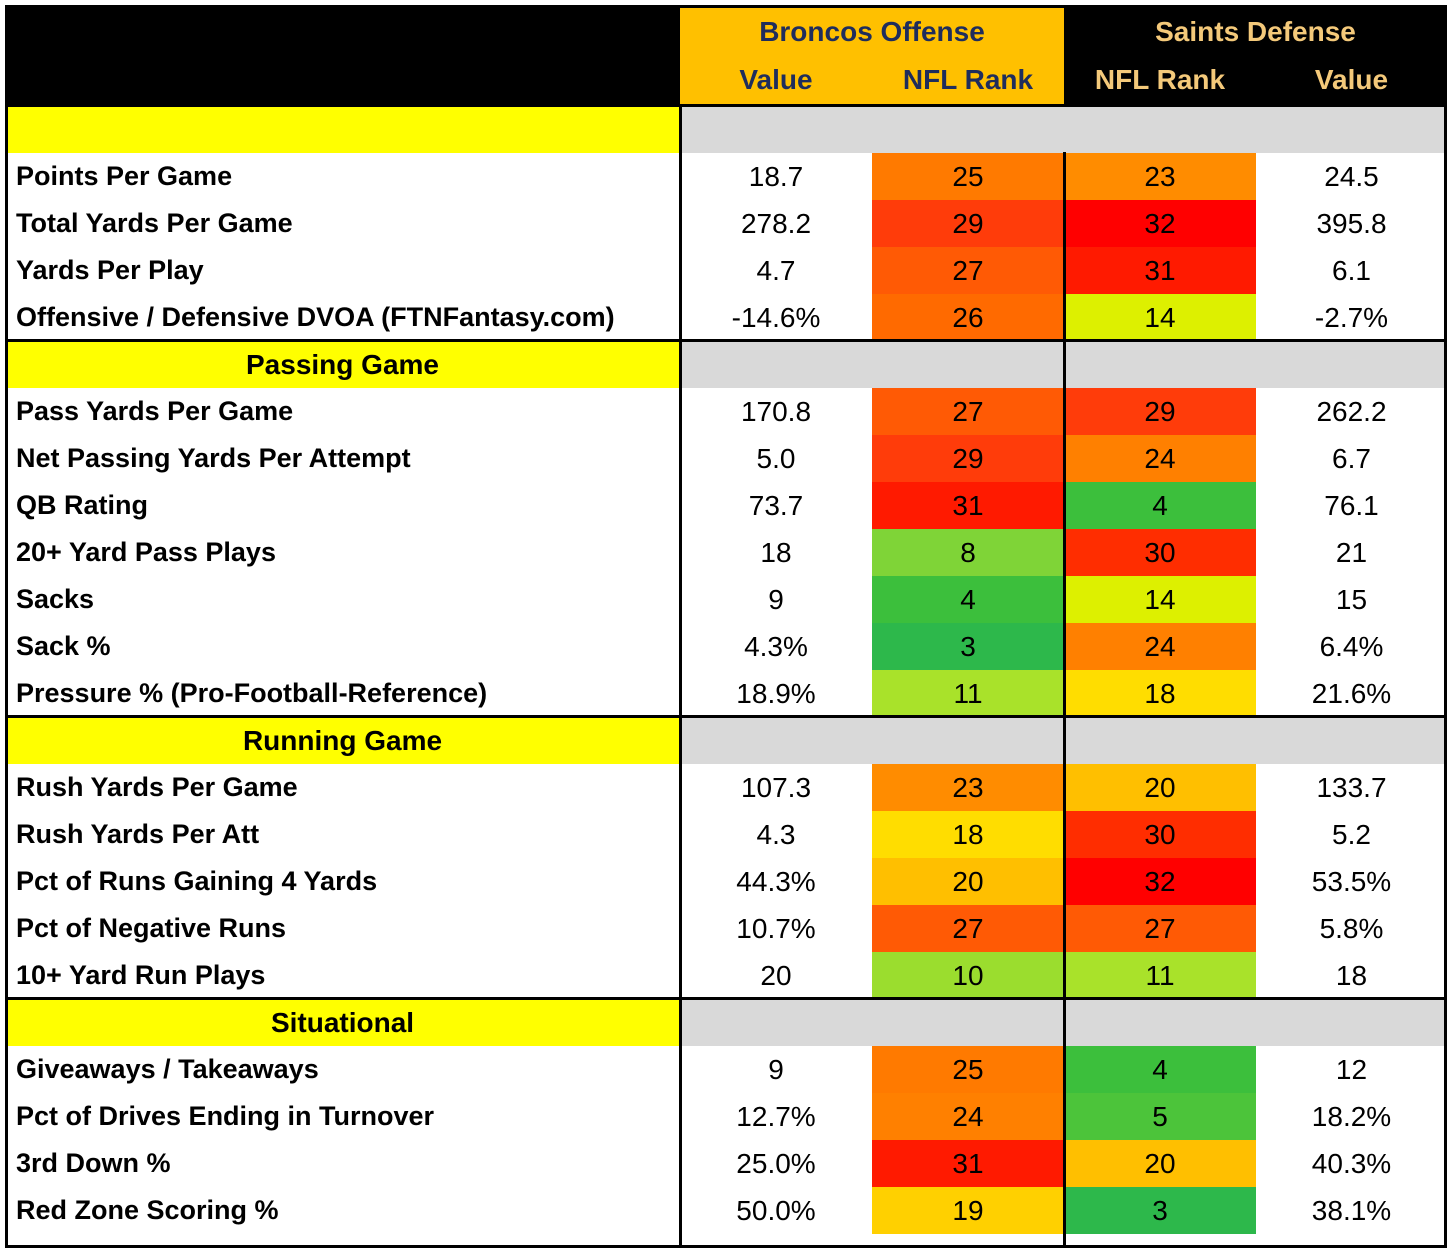 This screenshot has width=1456, height=1253. What do you see at coordinates (776, 928) in the screenshot?
I see `offense-value: 10.7%` at bounding box center [776, 928].